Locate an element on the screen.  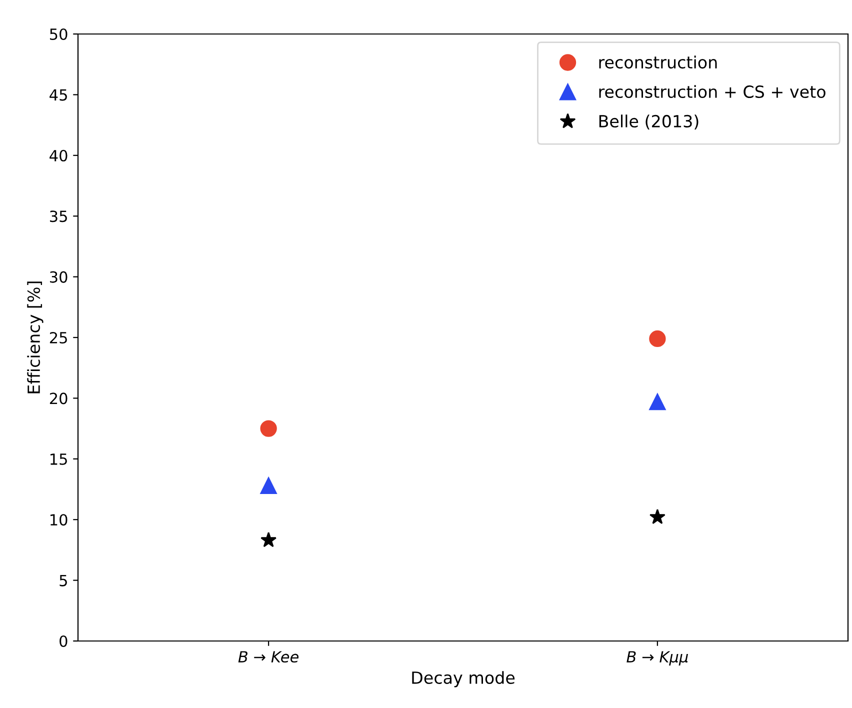
y-tick-label: 10 is located at coordinates (59, 520).